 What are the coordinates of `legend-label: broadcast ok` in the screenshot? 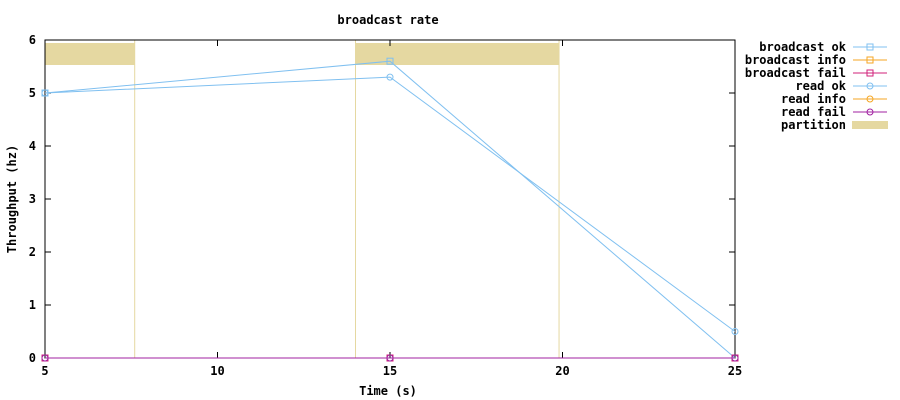 It's located at (802, 47).